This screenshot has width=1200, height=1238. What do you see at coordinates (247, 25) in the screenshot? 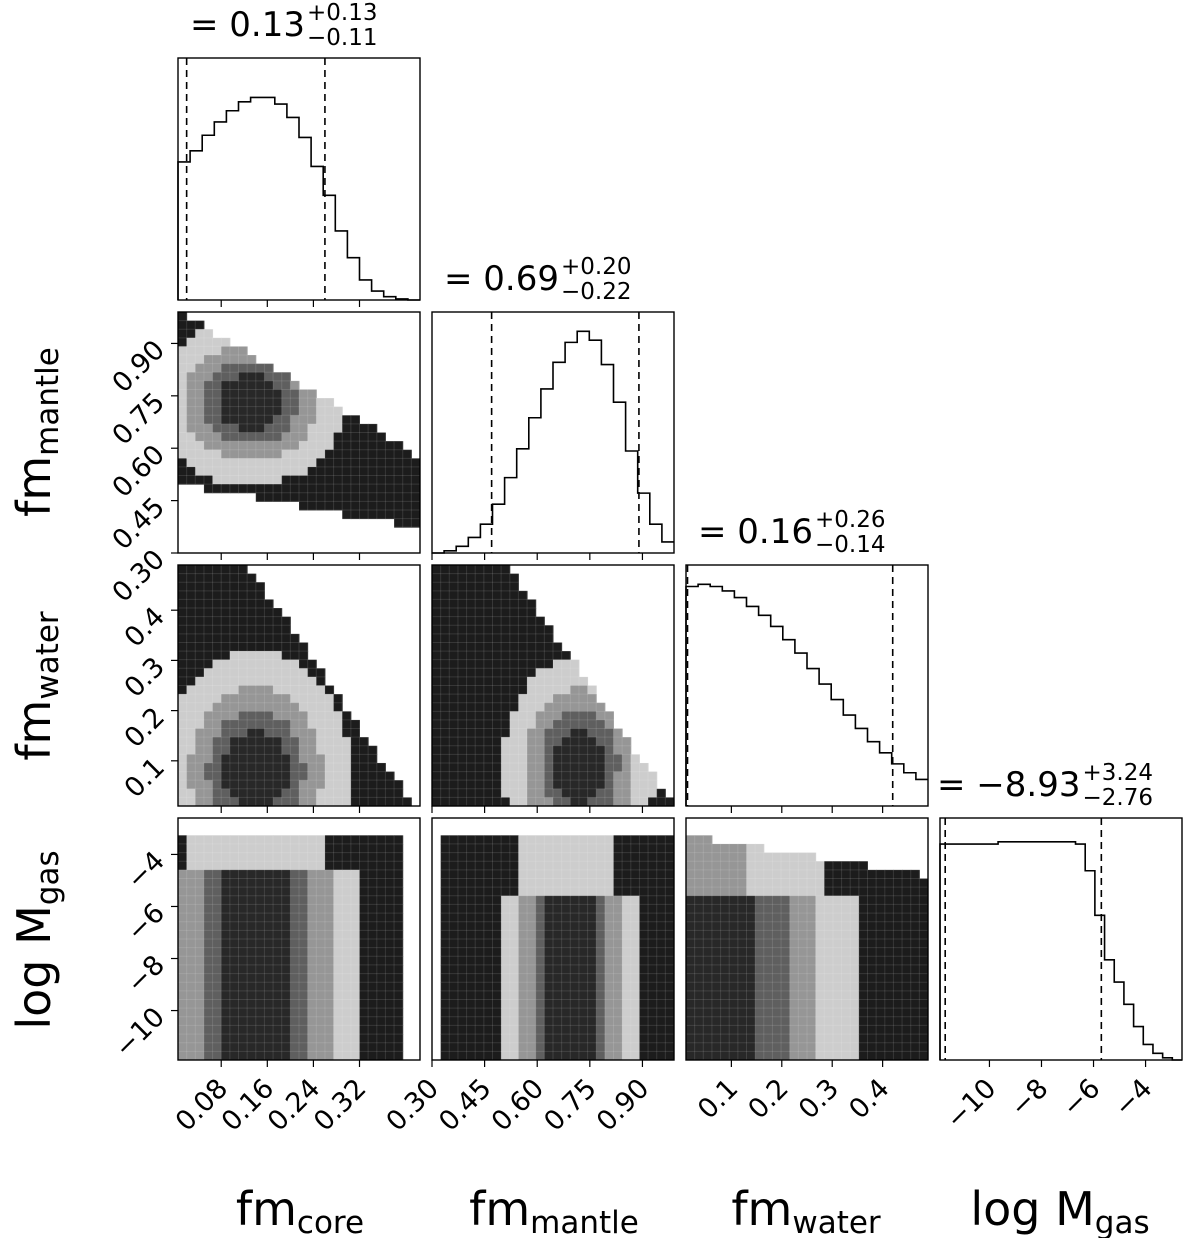
I see `panel-title-0: = 0.13` at bounding box center [247, 25].